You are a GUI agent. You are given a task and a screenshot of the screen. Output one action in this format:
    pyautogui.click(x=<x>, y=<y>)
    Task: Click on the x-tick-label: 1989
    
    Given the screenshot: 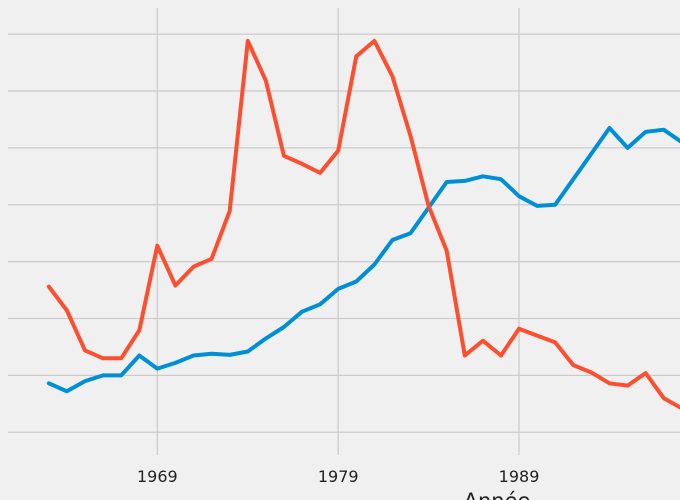 What is the action you would take?
    pyautogui.click(x=519, y=476)
    